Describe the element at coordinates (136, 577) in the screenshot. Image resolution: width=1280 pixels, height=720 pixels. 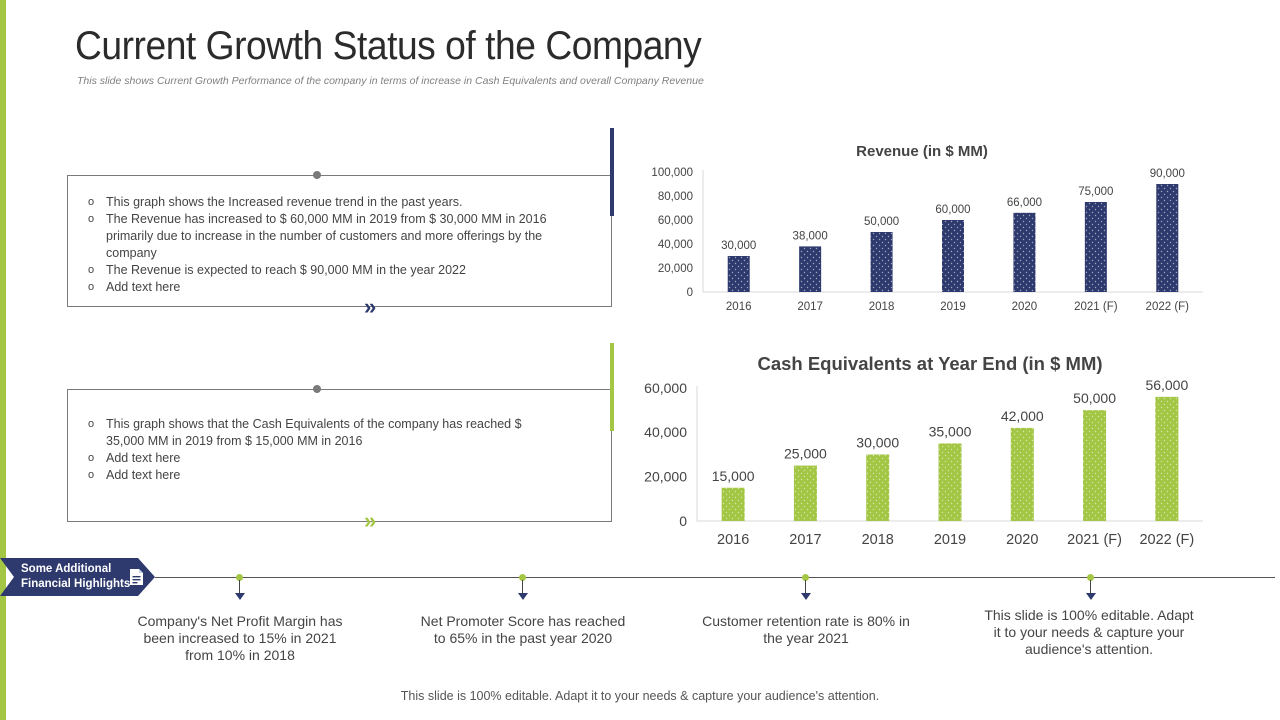
I see `document-icon` at that location.